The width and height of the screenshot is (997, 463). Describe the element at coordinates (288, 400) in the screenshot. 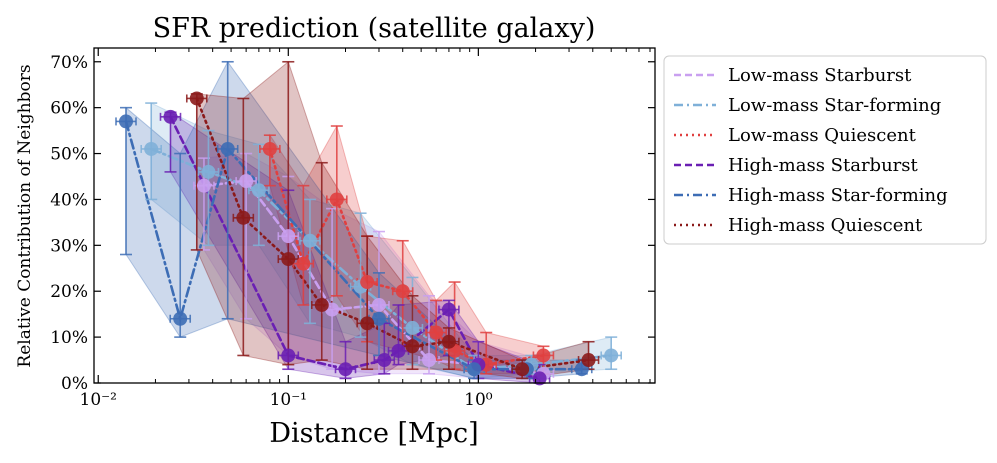

I see `x-tick-label: 10⁻¹` at that location.